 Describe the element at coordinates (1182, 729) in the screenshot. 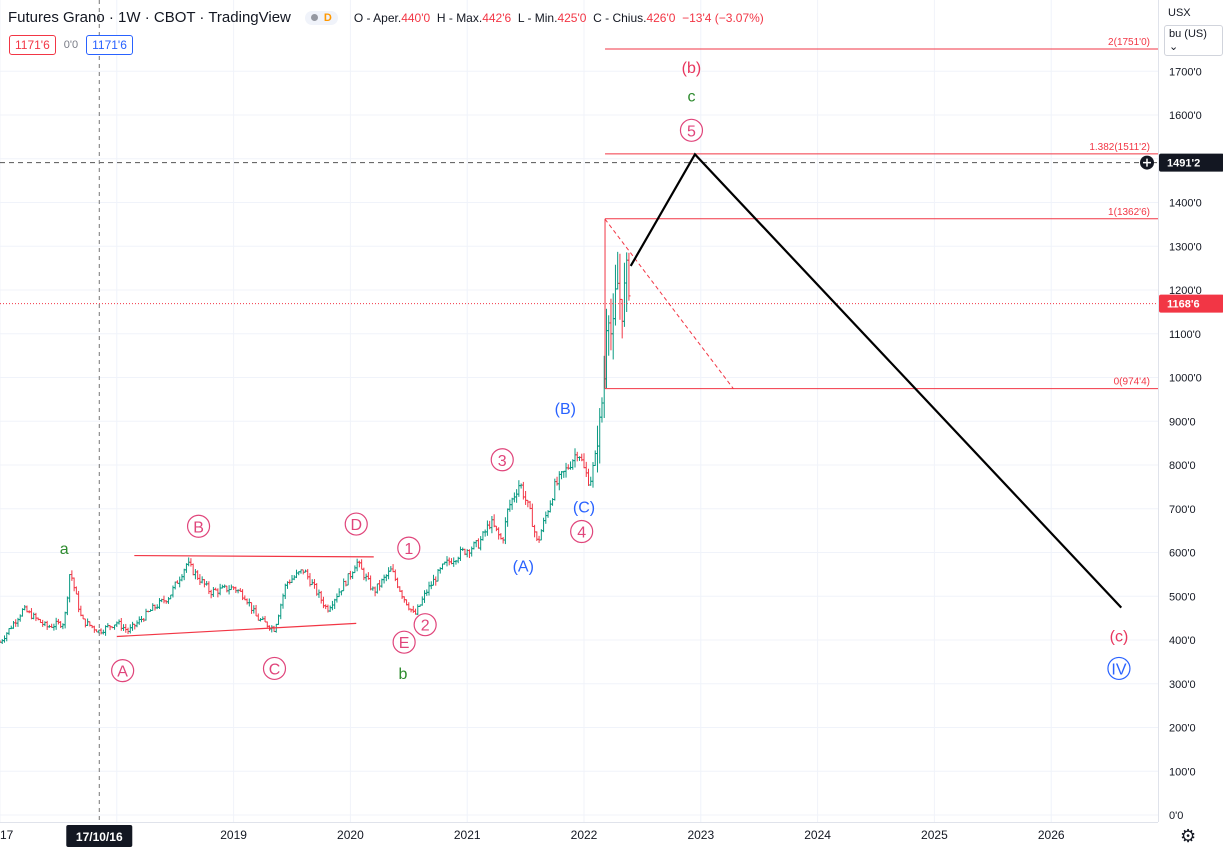

I see `price-tick-label: 200'0` at that location.